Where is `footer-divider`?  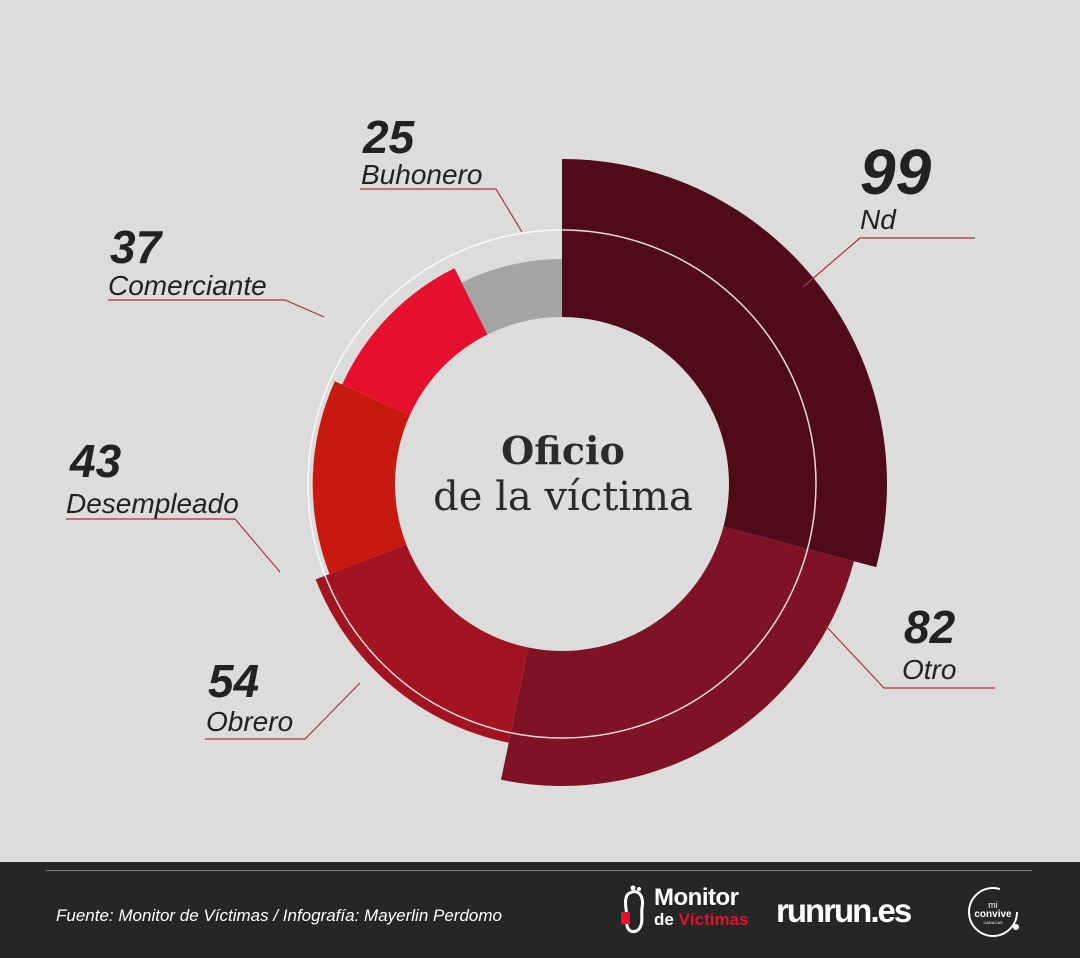
footer-divider is located at coordinates (539, 870).